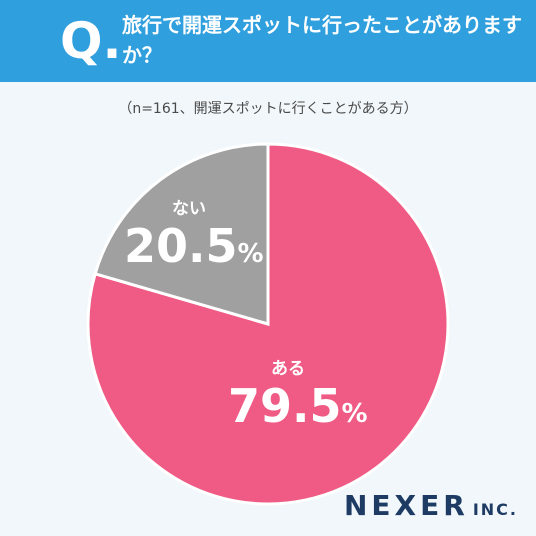 This screenshot has height=536, width=536. I want to click on slice-label-aru: ある 79.5%, so click(298, 399).